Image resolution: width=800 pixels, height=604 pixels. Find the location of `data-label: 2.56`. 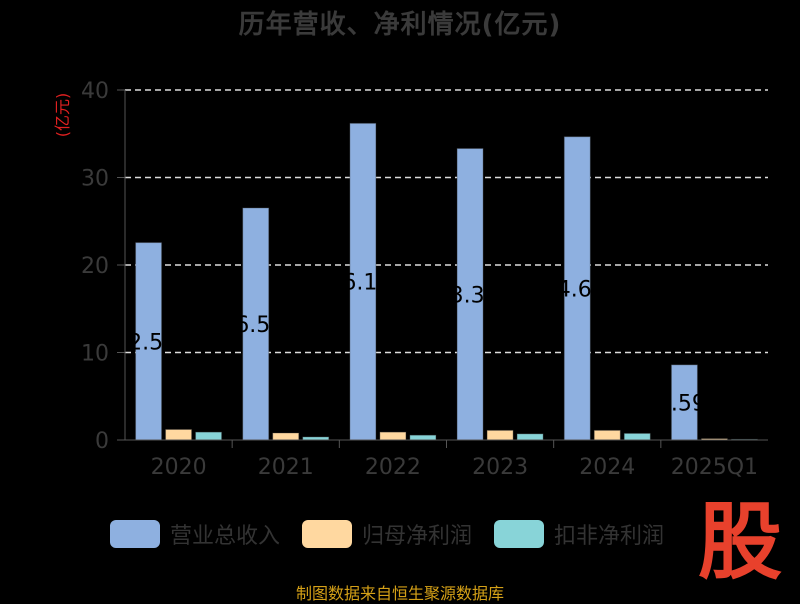

data-label: 2.56 is located at coordinates (152, 342).